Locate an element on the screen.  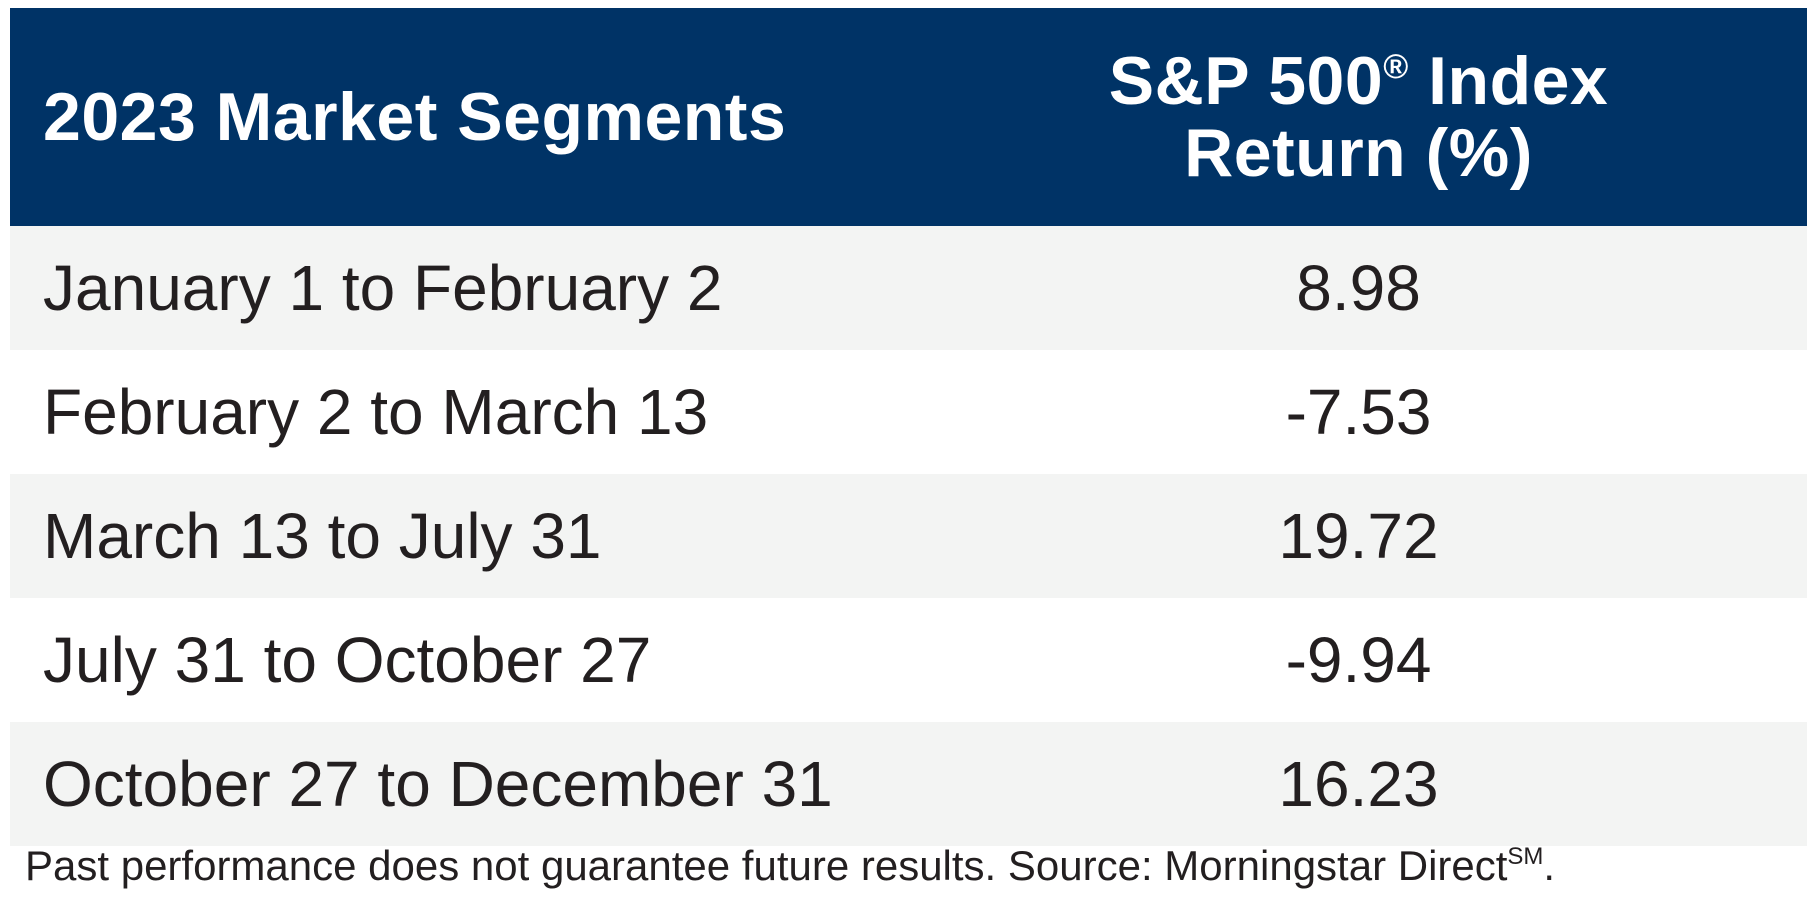
footnote-superscript: SM is located at coordinates (1525, 856).